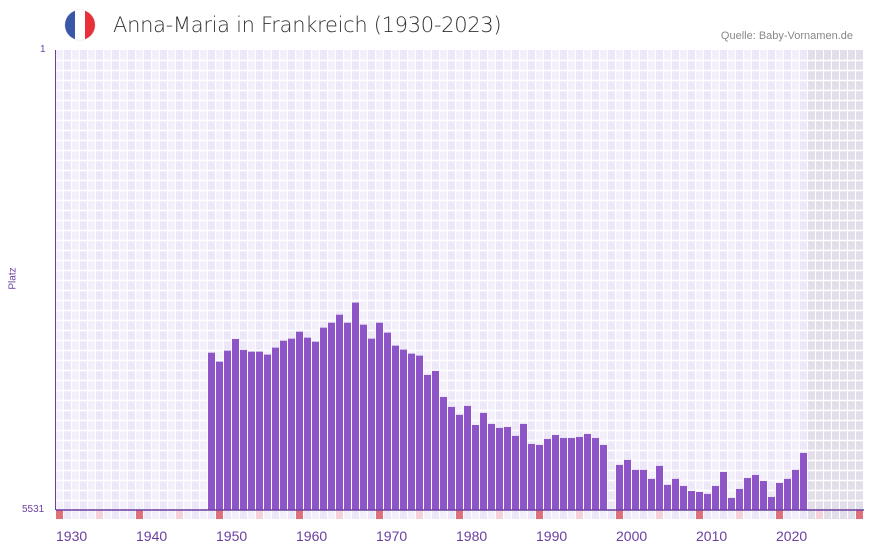 This screenshot has width=873, height=552. What do you see at coordinates (711, 536) in the screenshot?
I see `x-tick-label: 2010` at bounding box center [711, 536].